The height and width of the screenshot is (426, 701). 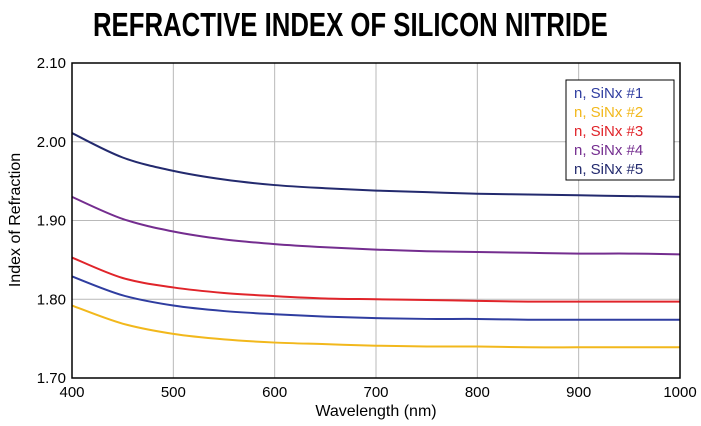 I want to click on chart-title: REFRACTIVE INDEX OF SILICON NITRIDE, so click(x=350, y=24).